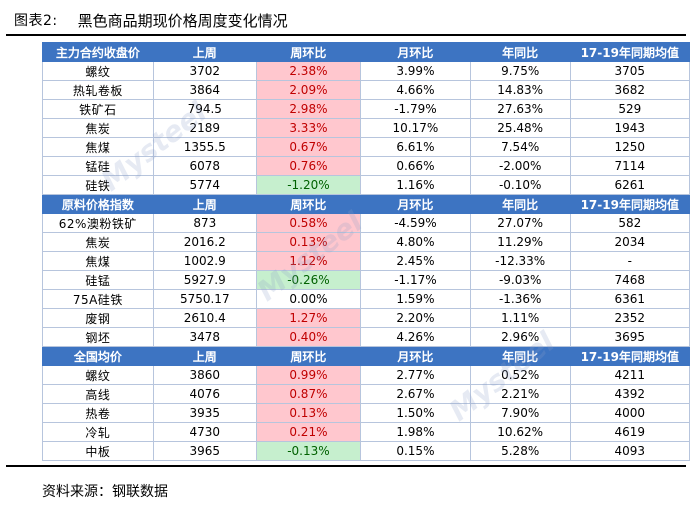  What do you see at coordinates (308, 128) in the screenshot?
I see `wow-cell: 3.33%` at bounding box center [308, 128].